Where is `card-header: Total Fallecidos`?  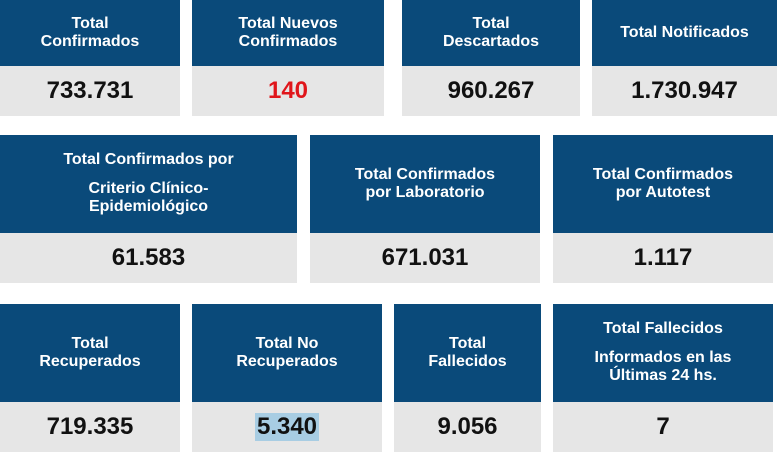
card-header: Total Fallecidos is located at coordinates (467, 353).